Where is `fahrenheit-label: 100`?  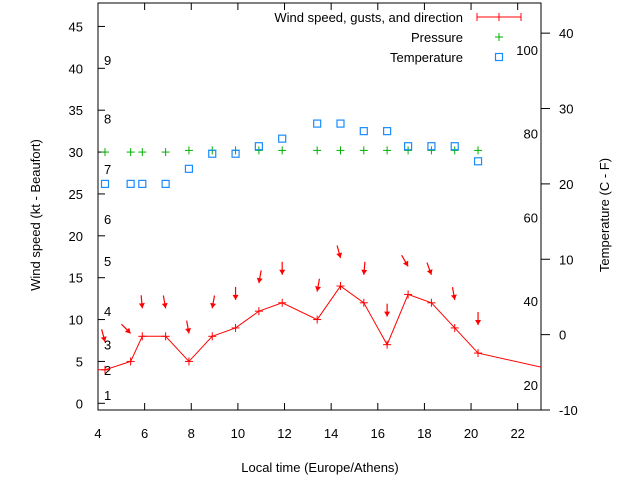
fahrenheit-label: 100 is located at coordinates (527, 50).